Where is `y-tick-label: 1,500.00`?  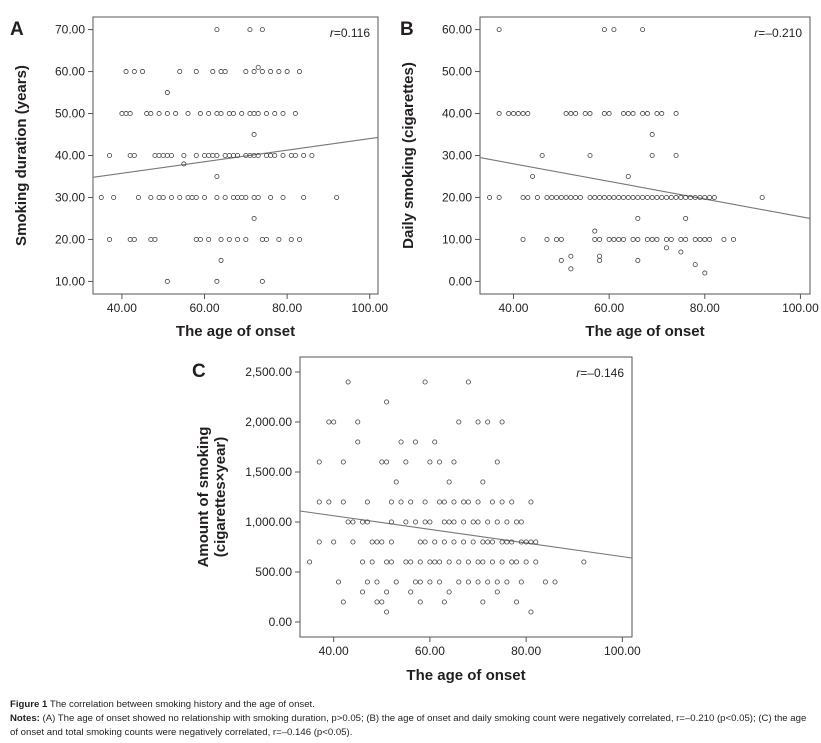 y-tick-label: 1,500.00 is located at coordinates (268, 472).